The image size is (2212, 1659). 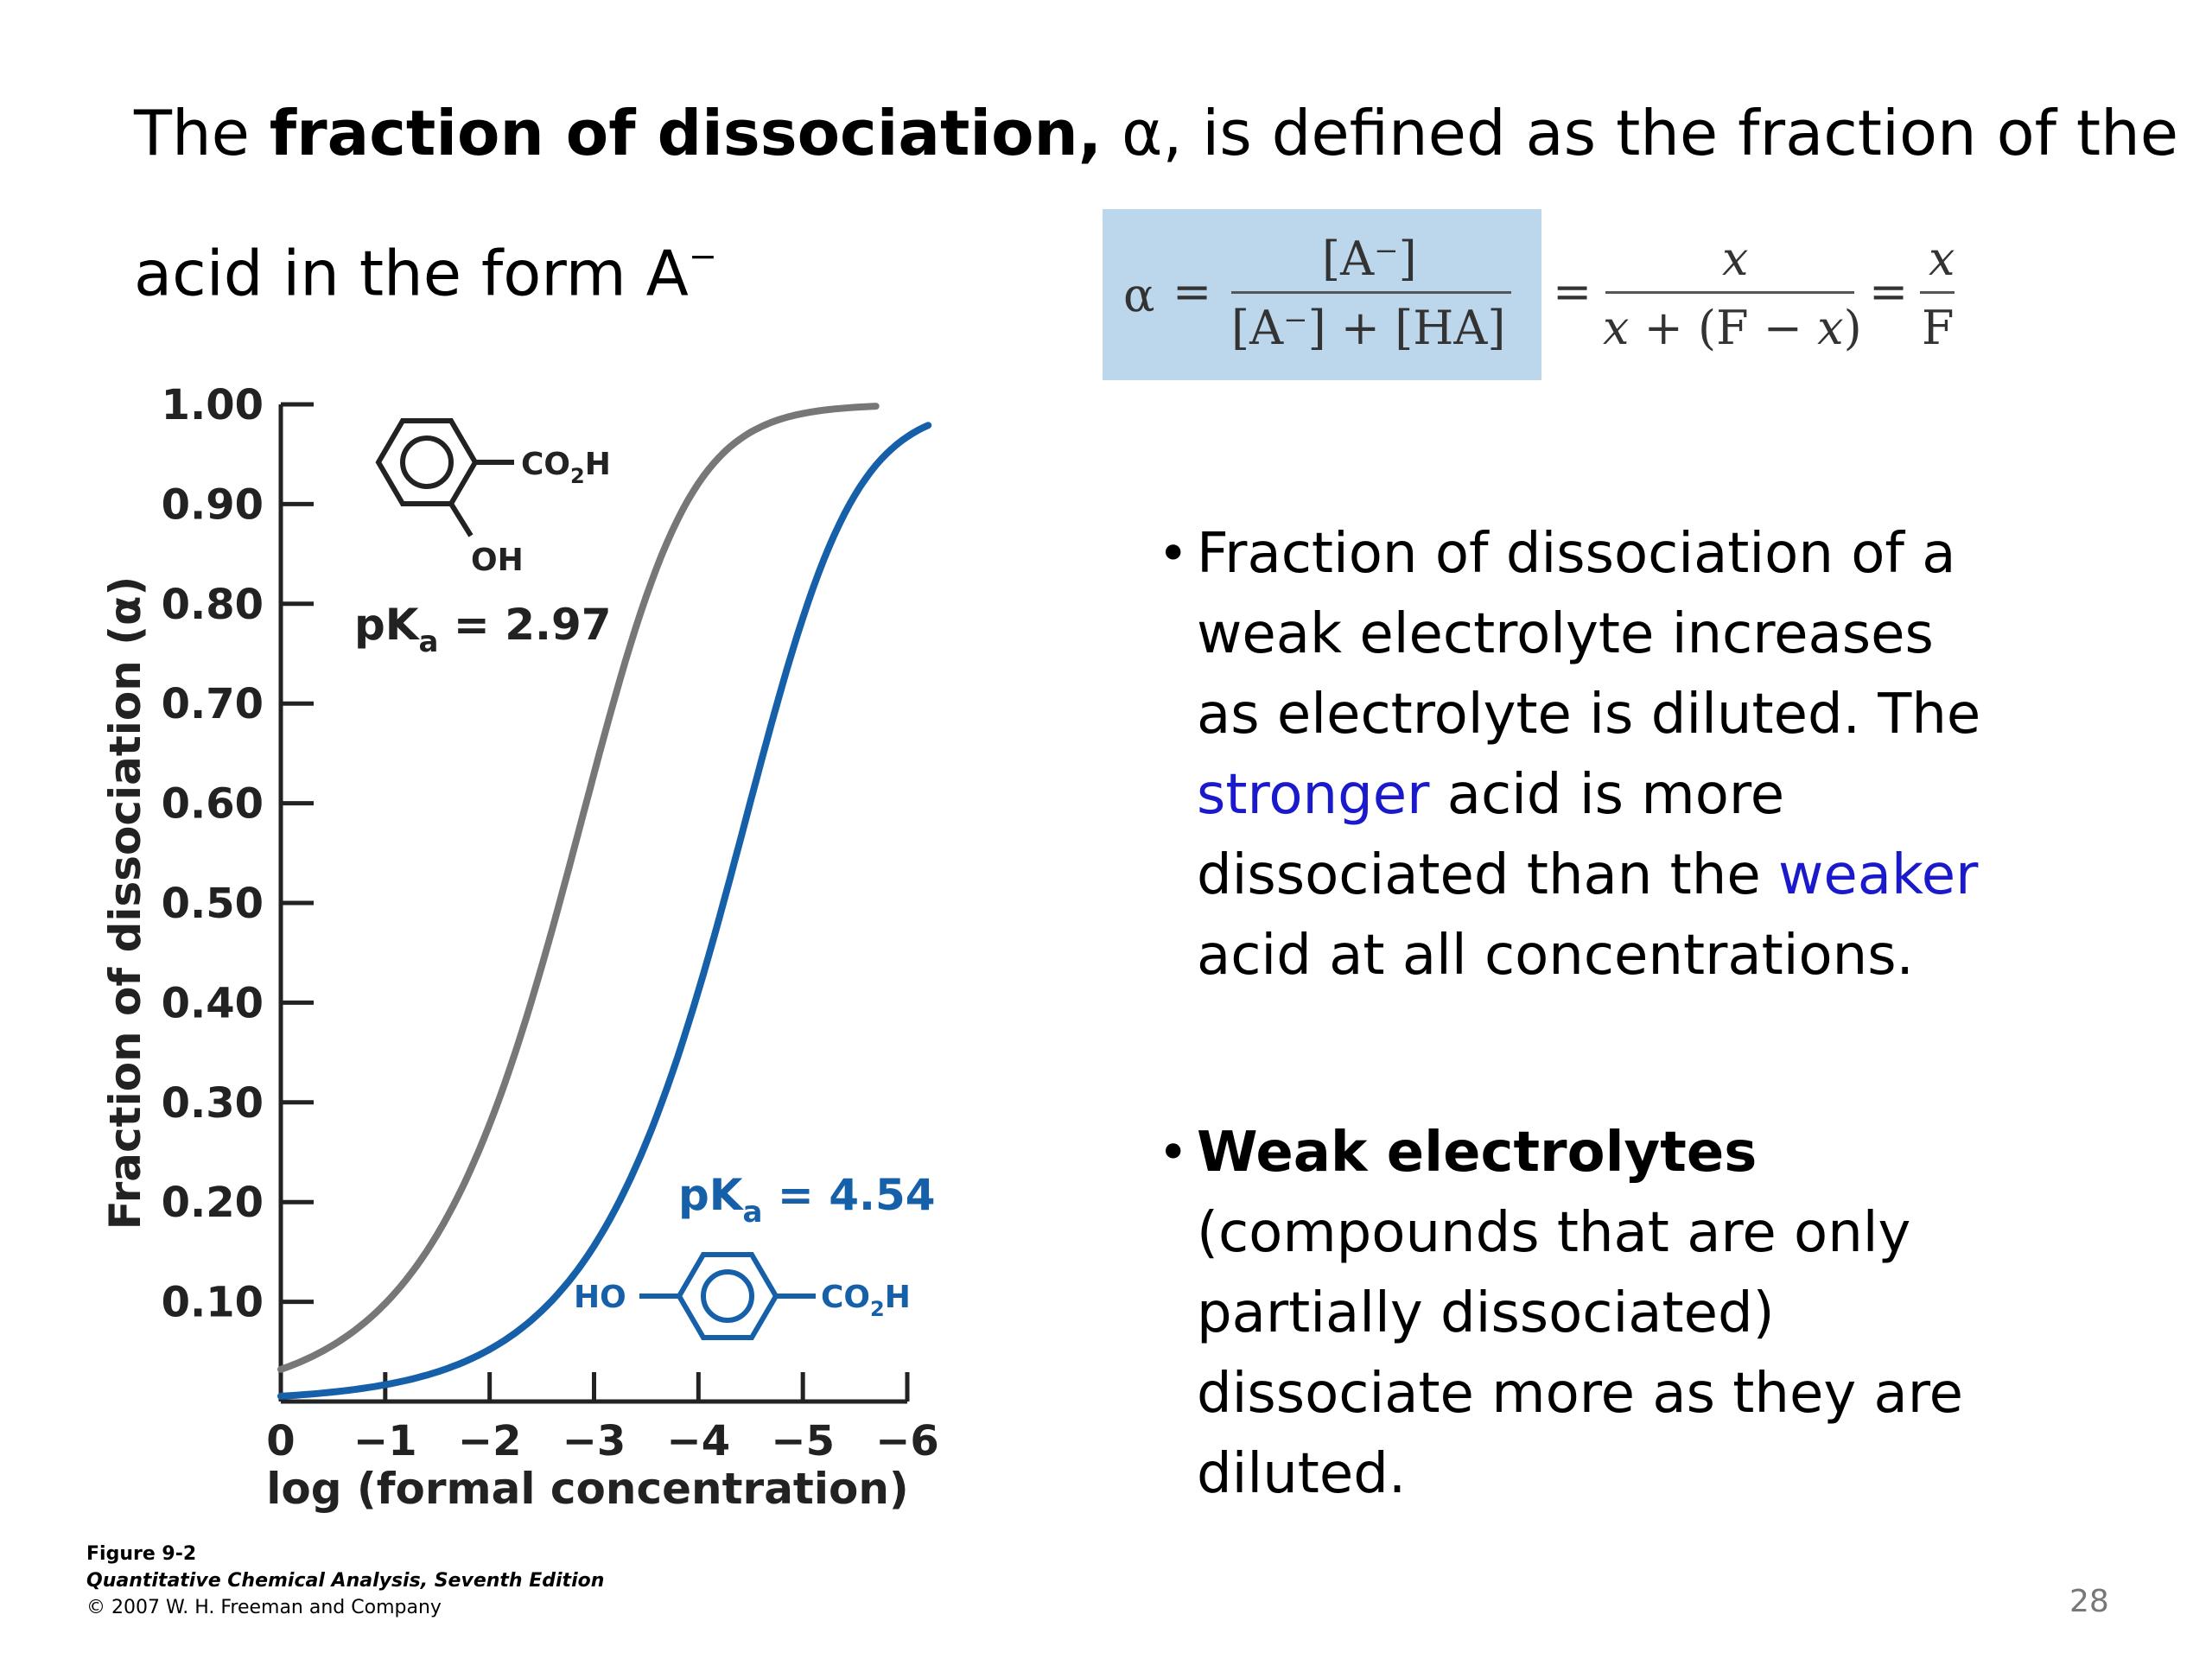 What do you see at coordinates (1576, 554) in the screenshot?
I see `bullet-text: Fraction of dissociation of a` at bounding box center [1576, 554].